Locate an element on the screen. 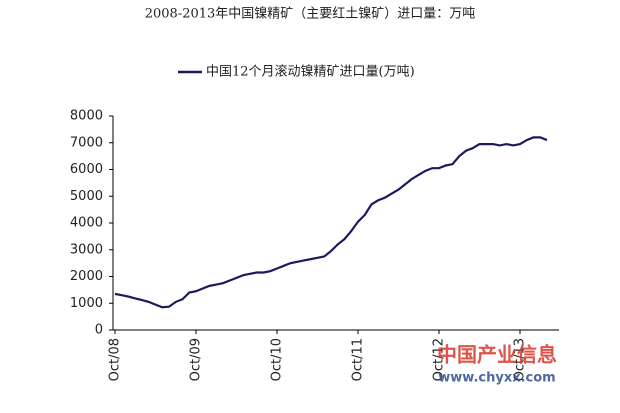 This screenshot has height=413, width=620. y-tick-label: 5000 is located at coordinates (86, 196).